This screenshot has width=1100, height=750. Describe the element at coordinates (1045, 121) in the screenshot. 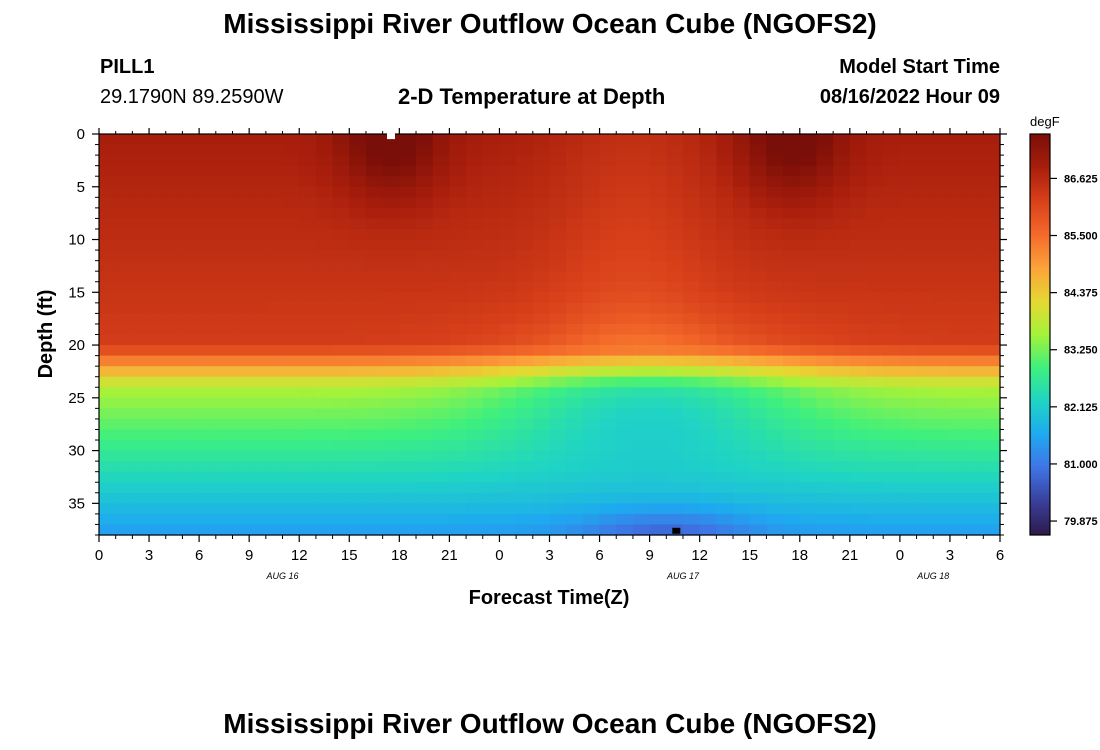

I see `colorbar-unit: degF` at that location.